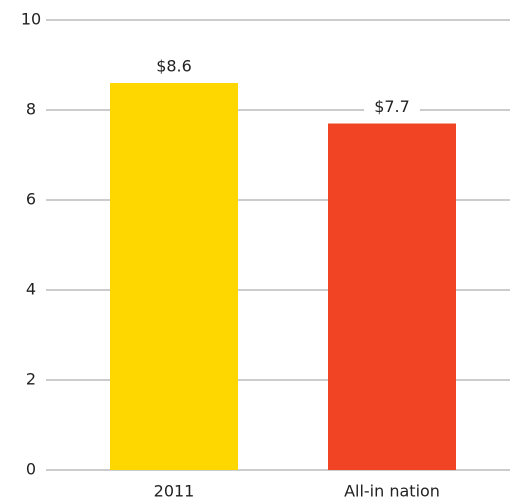 The height and width of the screenshot is (503, 518). What do you see at coordinates (31, 469) in the screenshot?
I see `y-tick-label: 0` at bounding box center [31, 469].